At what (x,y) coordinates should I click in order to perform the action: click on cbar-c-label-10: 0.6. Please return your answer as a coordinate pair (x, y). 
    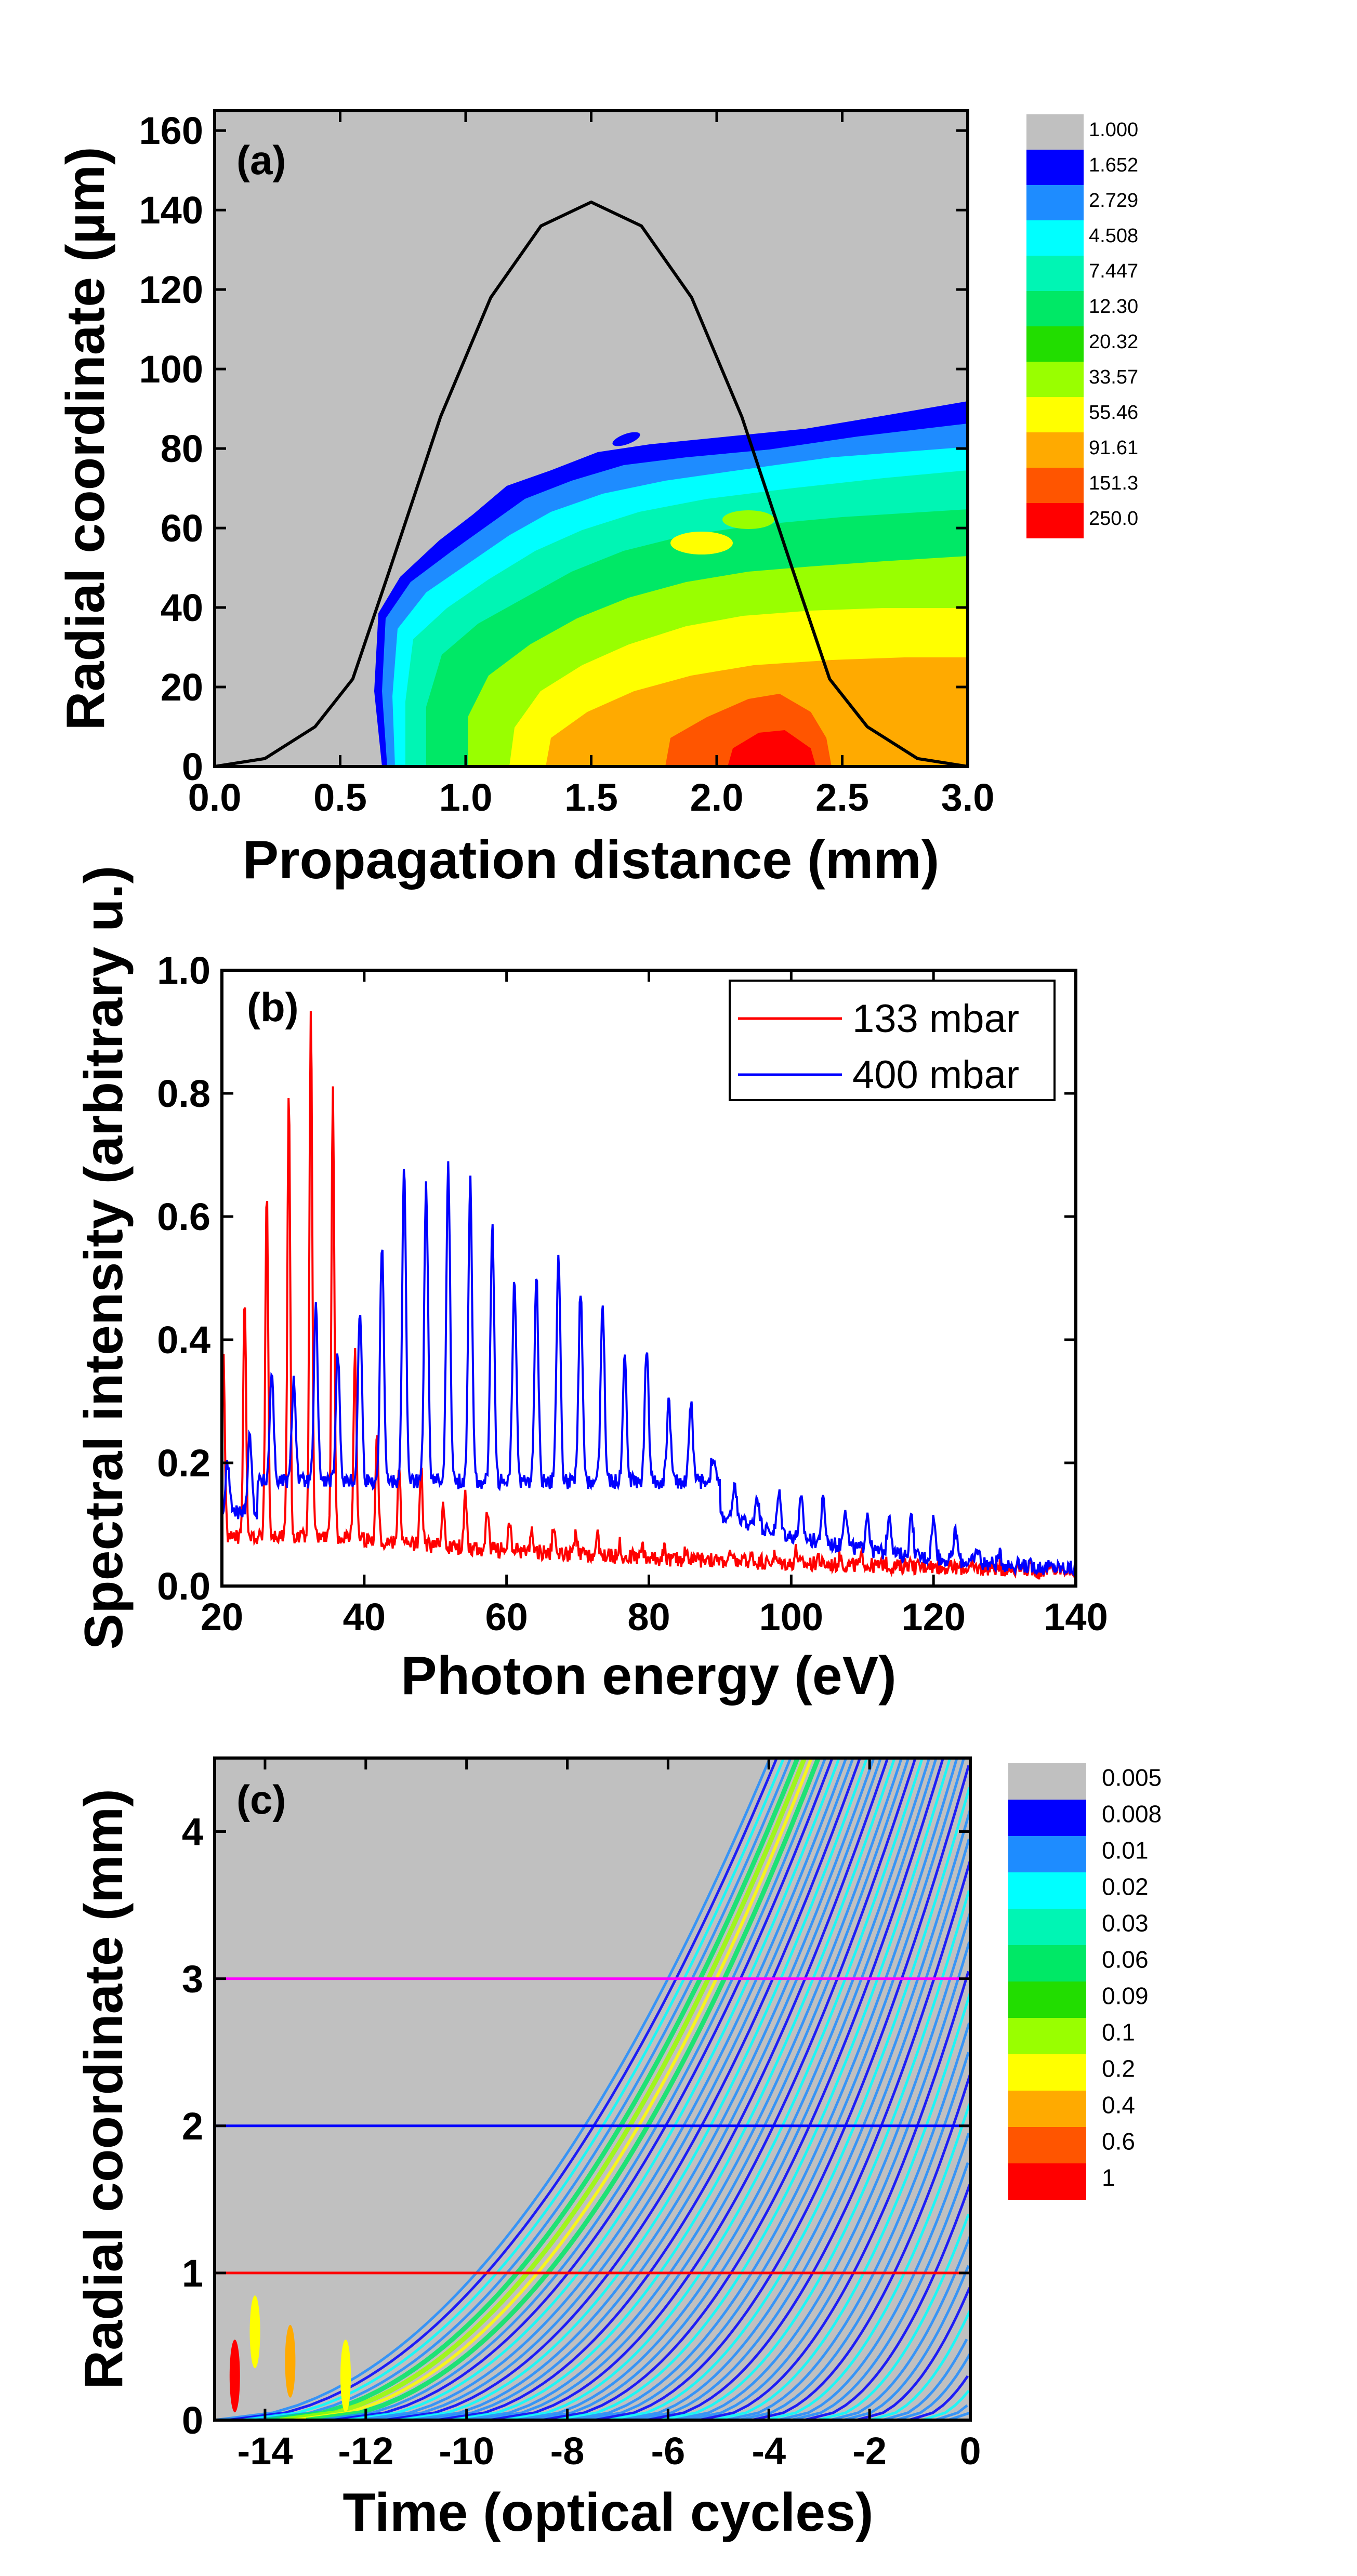
    Looking at the image, I should click on (1118, 2141).